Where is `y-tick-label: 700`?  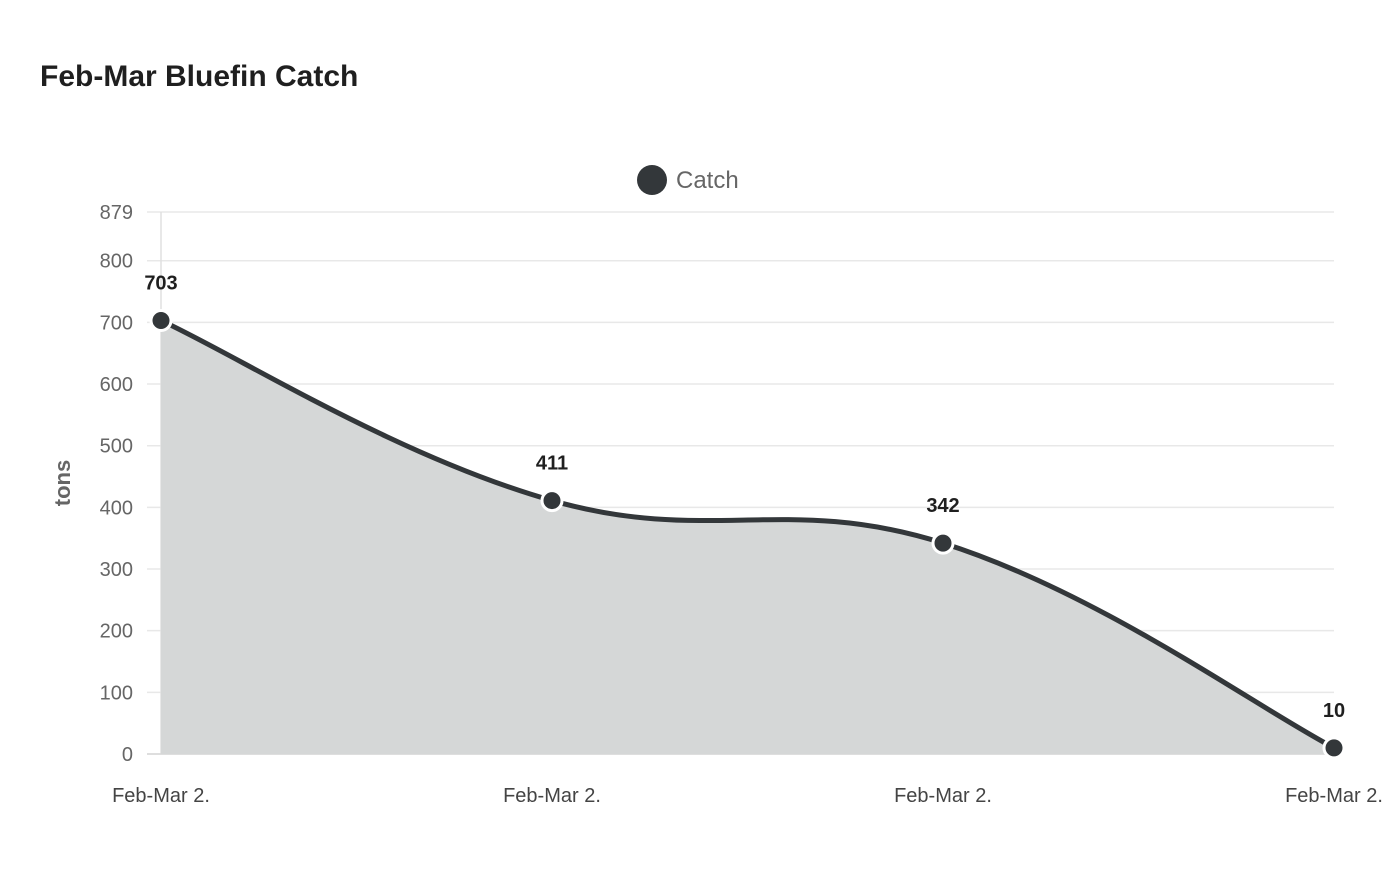
y-tick-label: 700 is located at coordinates (116, 323).